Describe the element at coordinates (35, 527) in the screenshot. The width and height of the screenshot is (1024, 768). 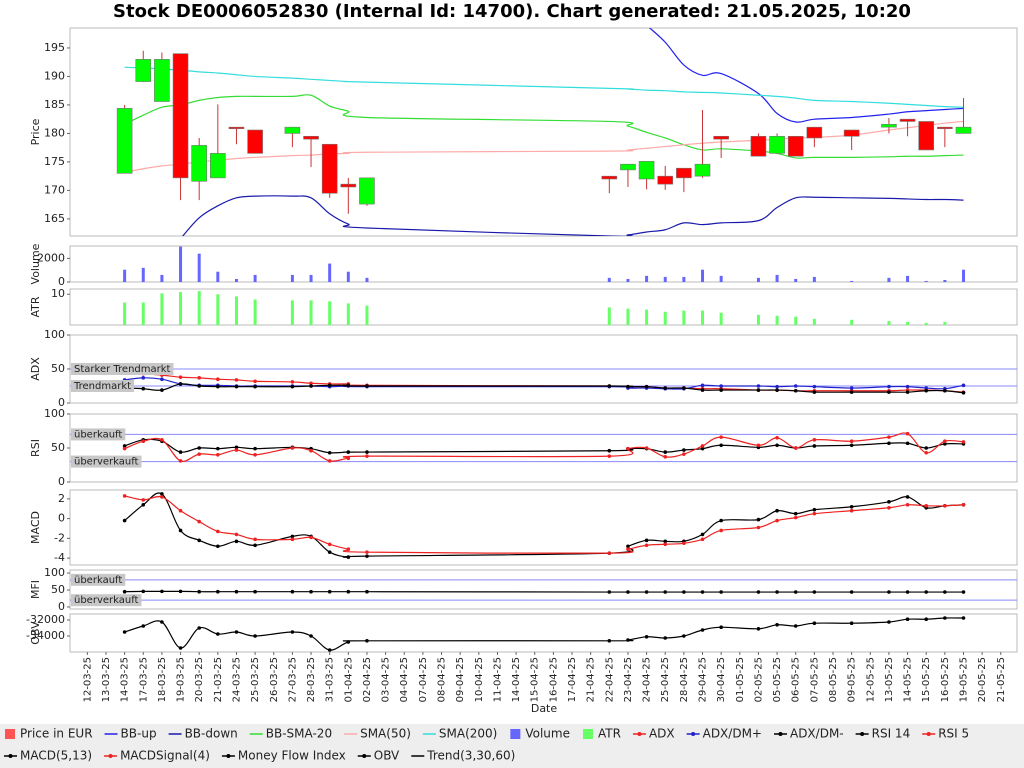
I see `y-axis-label: MACD` at that location.